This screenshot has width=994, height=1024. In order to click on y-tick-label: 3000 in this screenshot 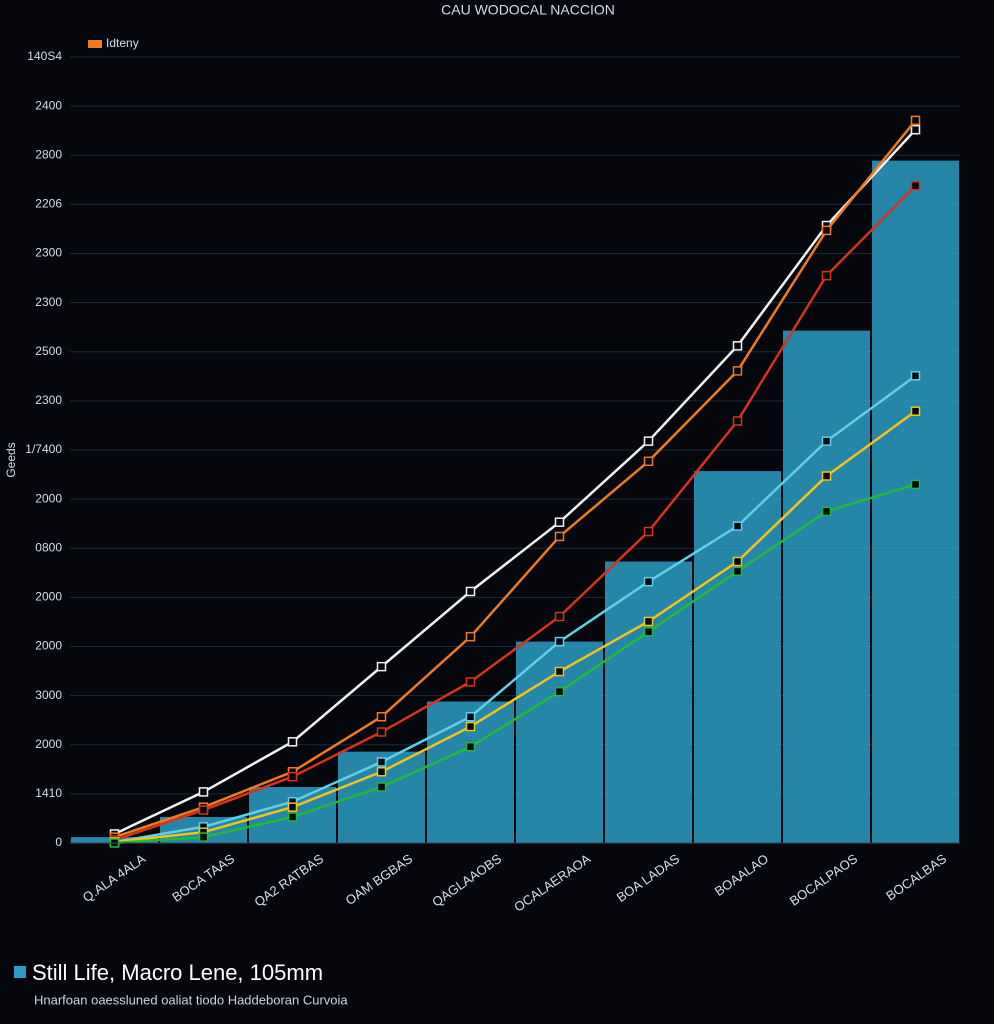, I will do `click(48, 695)`.